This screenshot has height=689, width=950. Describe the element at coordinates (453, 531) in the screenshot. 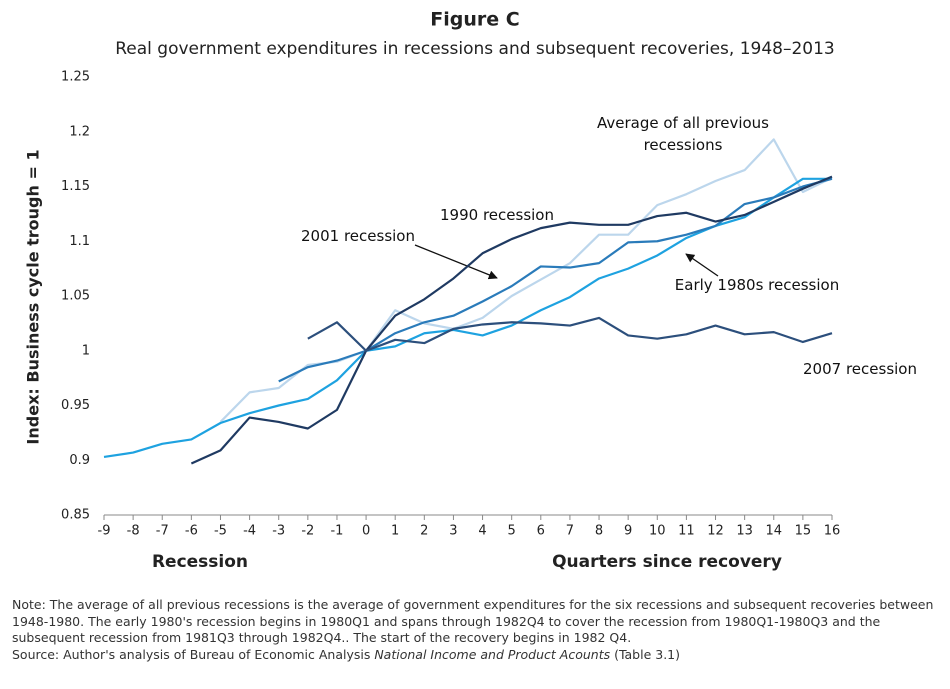

I see `x-tick-label: 3` at that location.